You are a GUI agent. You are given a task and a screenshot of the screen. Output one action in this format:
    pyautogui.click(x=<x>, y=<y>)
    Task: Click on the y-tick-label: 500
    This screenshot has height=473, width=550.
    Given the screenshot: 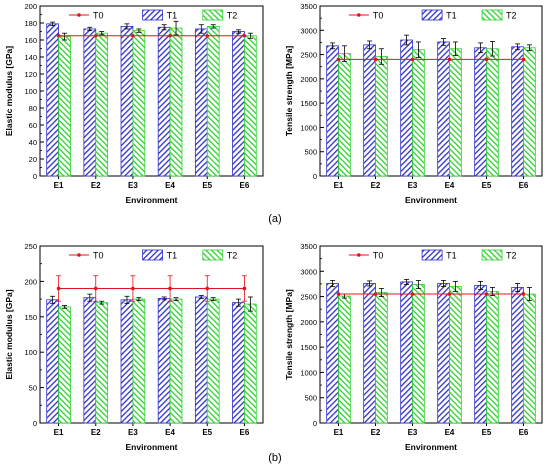 What is the action you would take?
    pyautogui.click(x=310, y=398)
    